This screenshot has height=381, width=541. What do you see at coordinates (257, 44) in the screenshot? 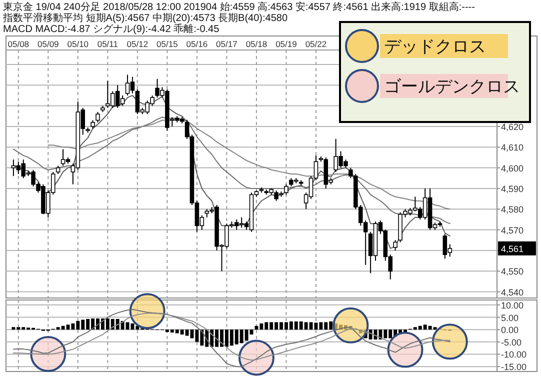
I see `x-tick-label: 05/18` at bounding box center [257, 44].